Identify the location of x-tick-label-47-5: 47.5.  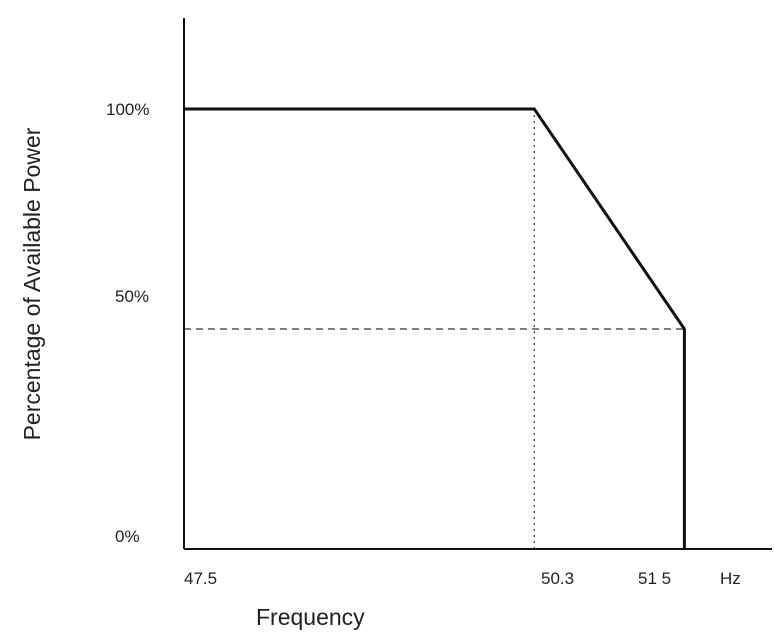
(200, 578).